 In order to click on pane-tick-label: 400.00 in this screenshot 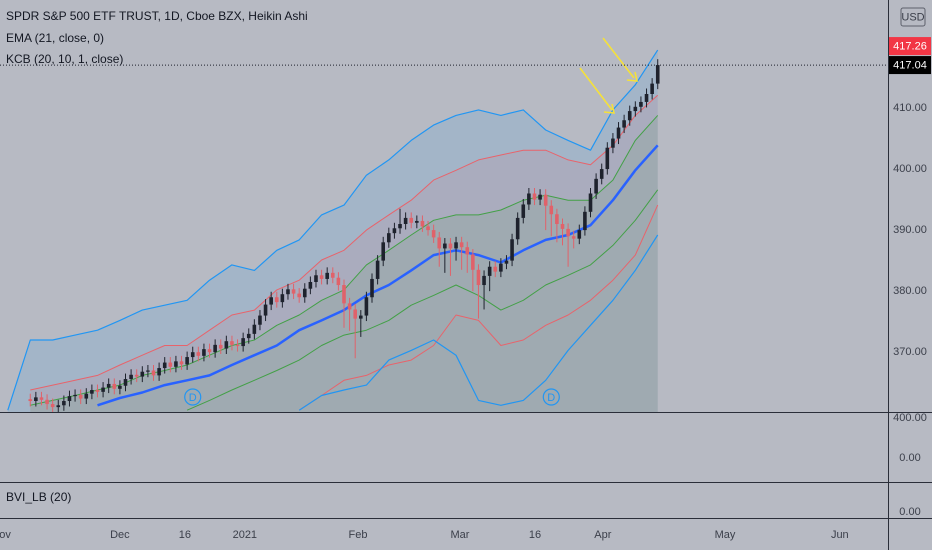, I will do `click(910, 418)`.